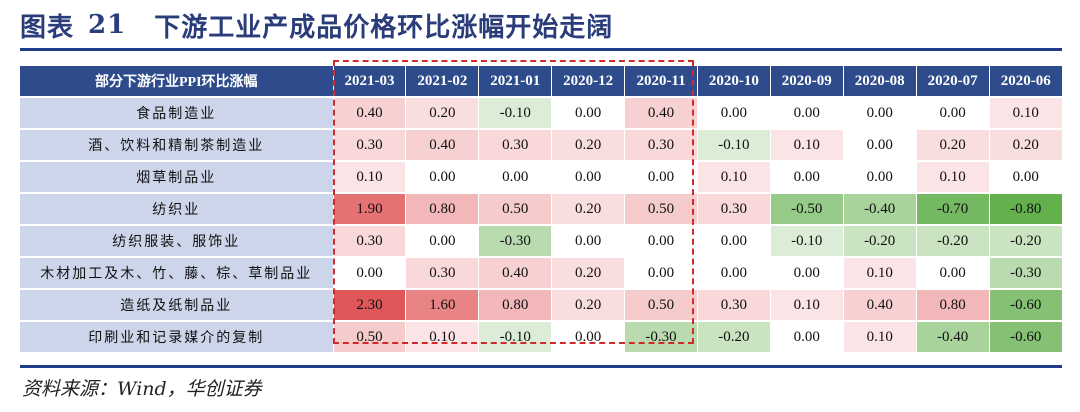 This screenshot has height=412, width=1080. I want to click on row-label: 造纸及纸制品业, so click(177, 305).